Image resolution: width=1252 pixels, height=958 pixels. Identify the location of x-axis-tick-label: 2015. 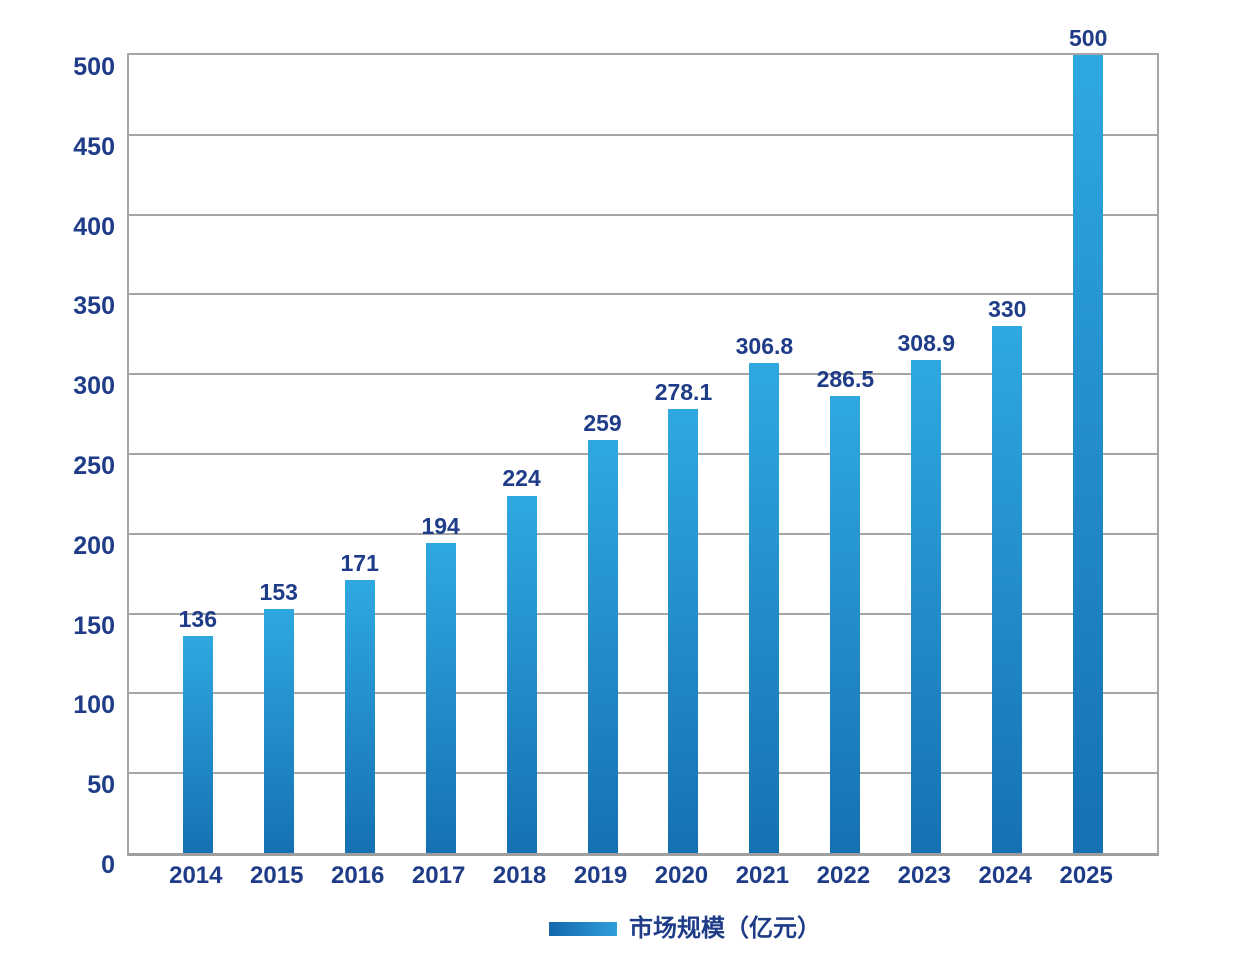
(277, 875).